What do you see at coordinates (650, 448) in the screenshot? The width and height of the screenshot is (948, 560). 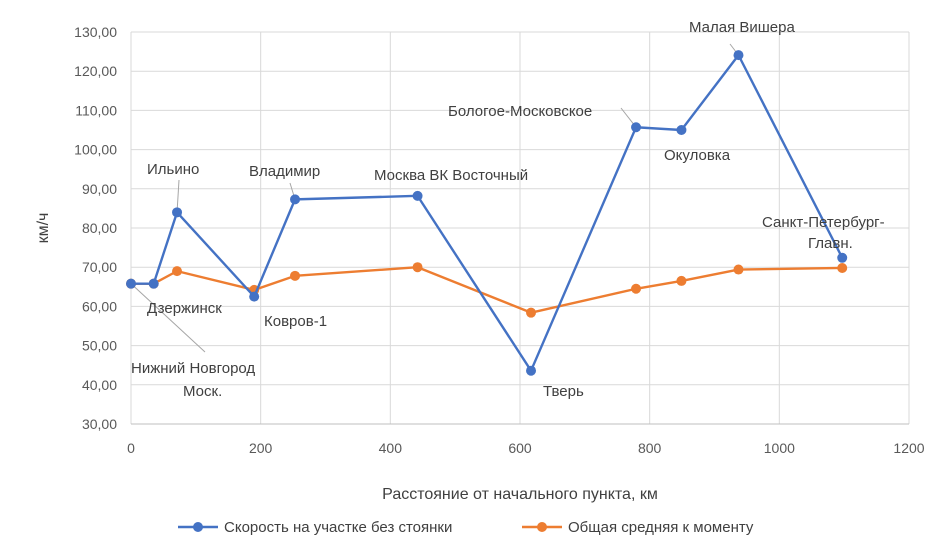 I see `x-tick-label: 800` at bounding box center [650, 448].